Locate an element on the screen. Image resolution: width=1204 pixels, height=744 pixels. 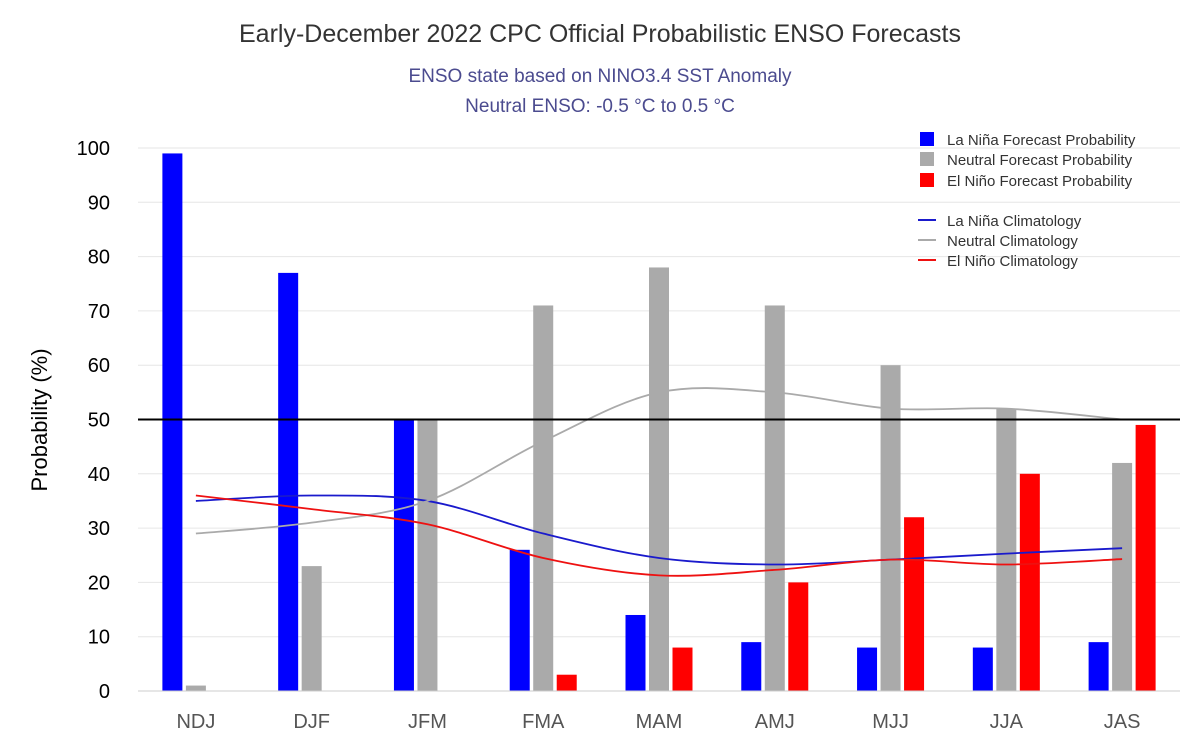
line-el-ni-o-climatology is located at coordinates (659, 535).